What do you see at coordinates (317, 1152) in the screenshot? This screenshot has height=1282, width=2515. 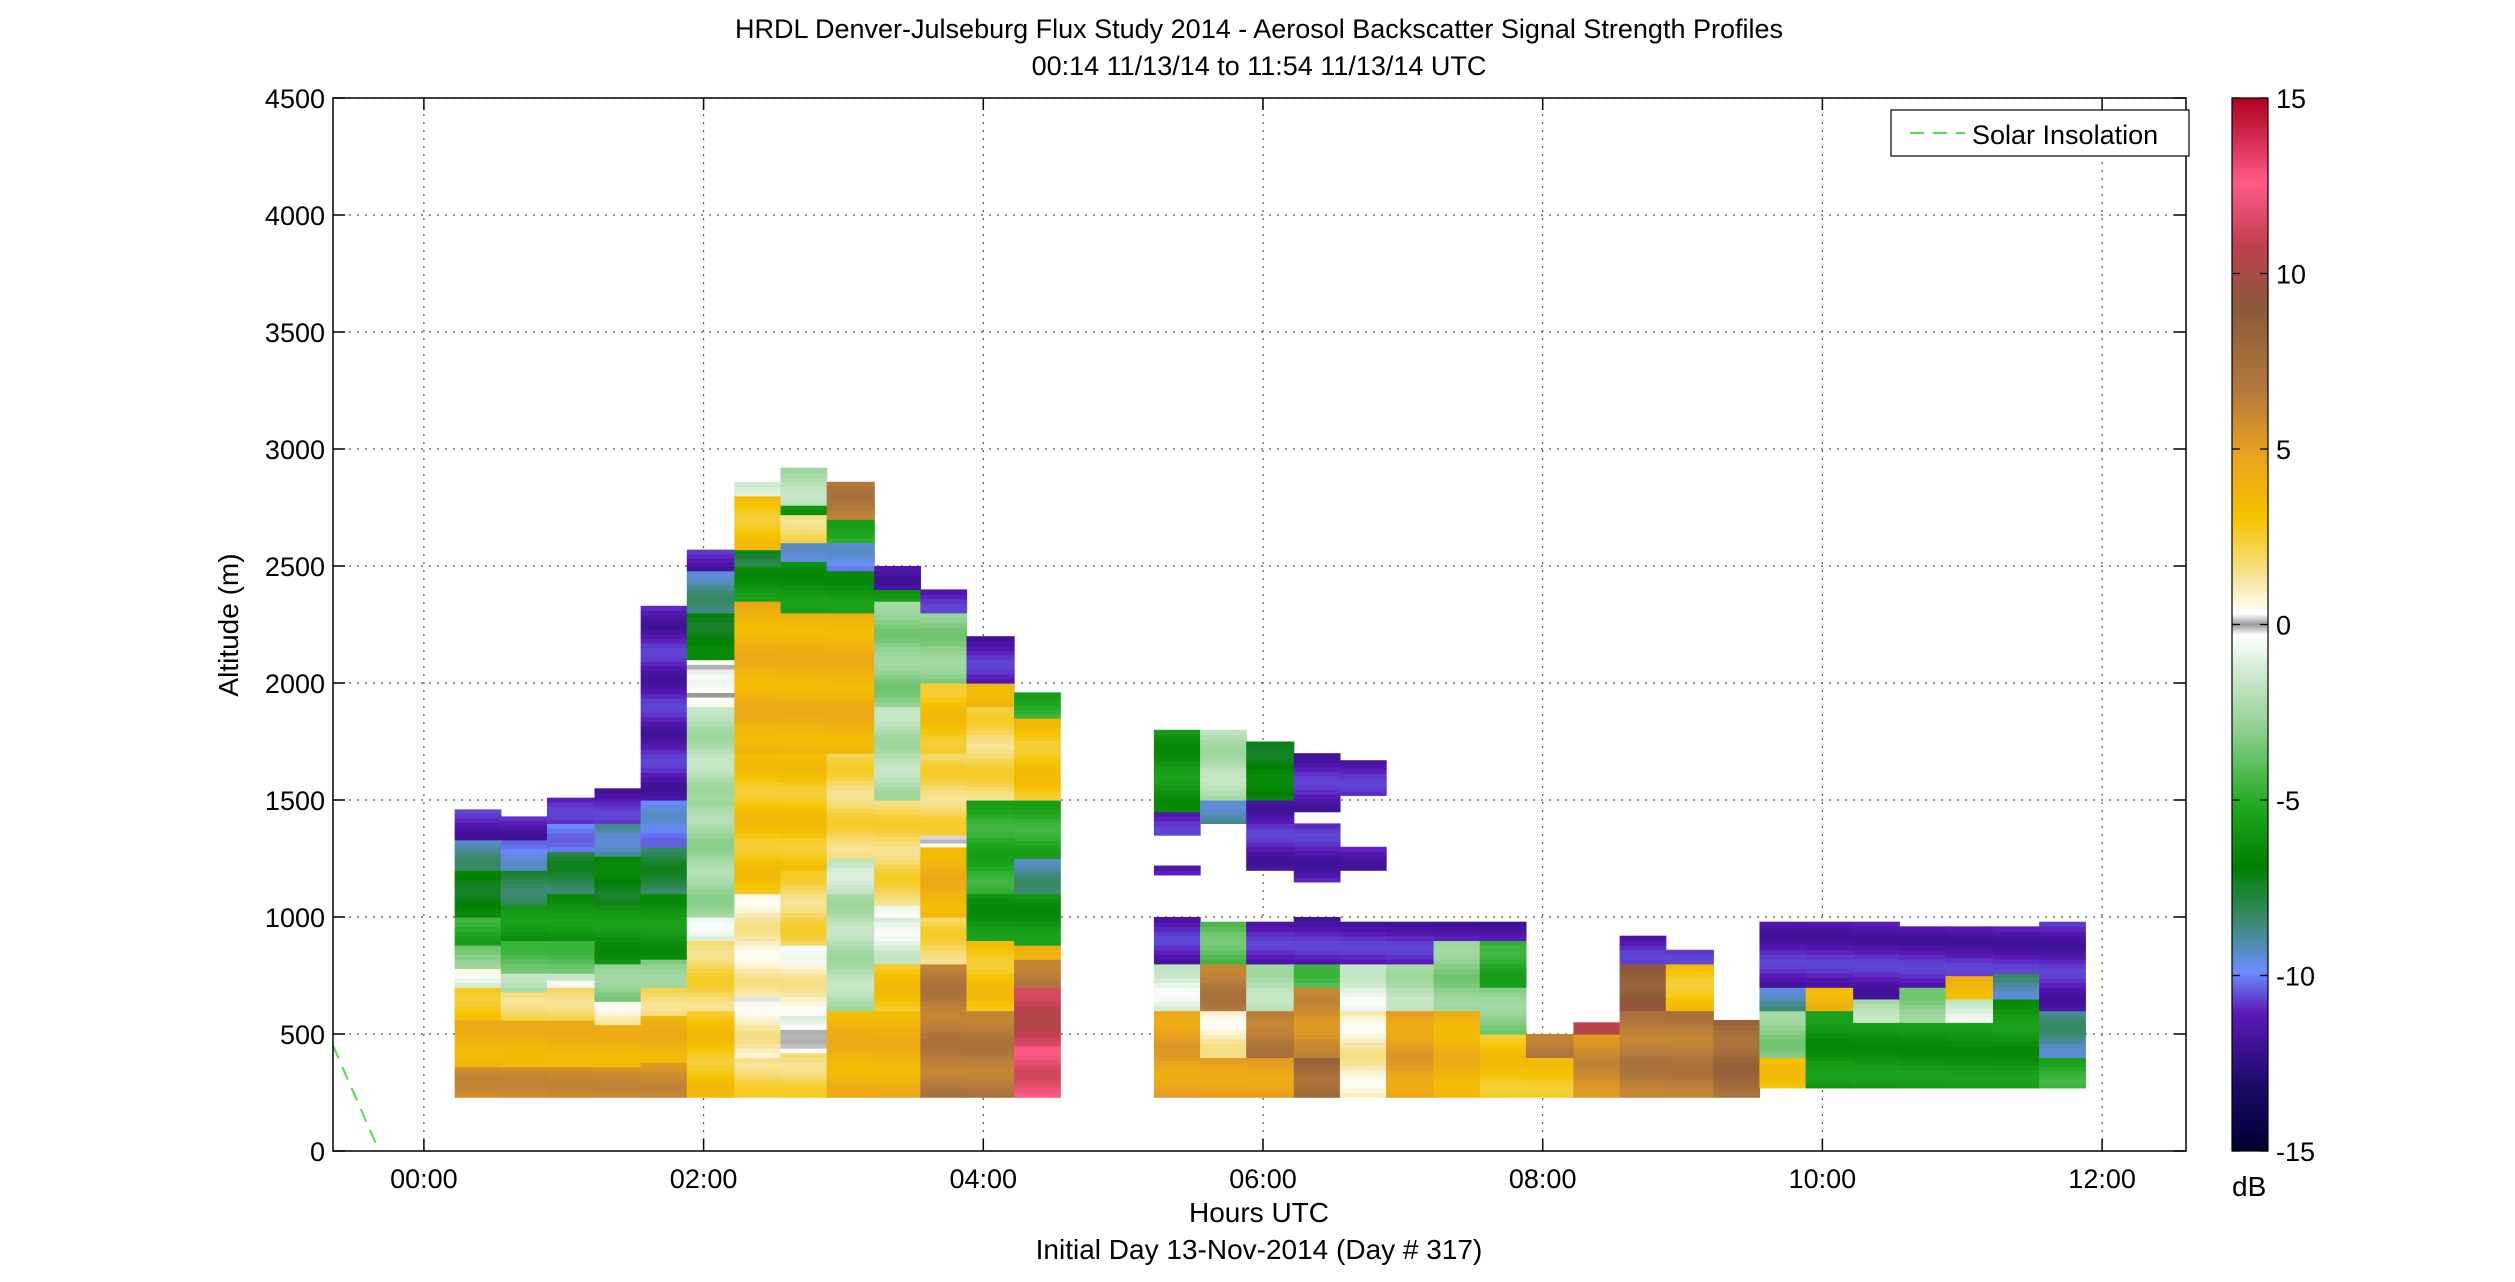 I see `y-tick-label: 0` at bounding box center [317, 1152].